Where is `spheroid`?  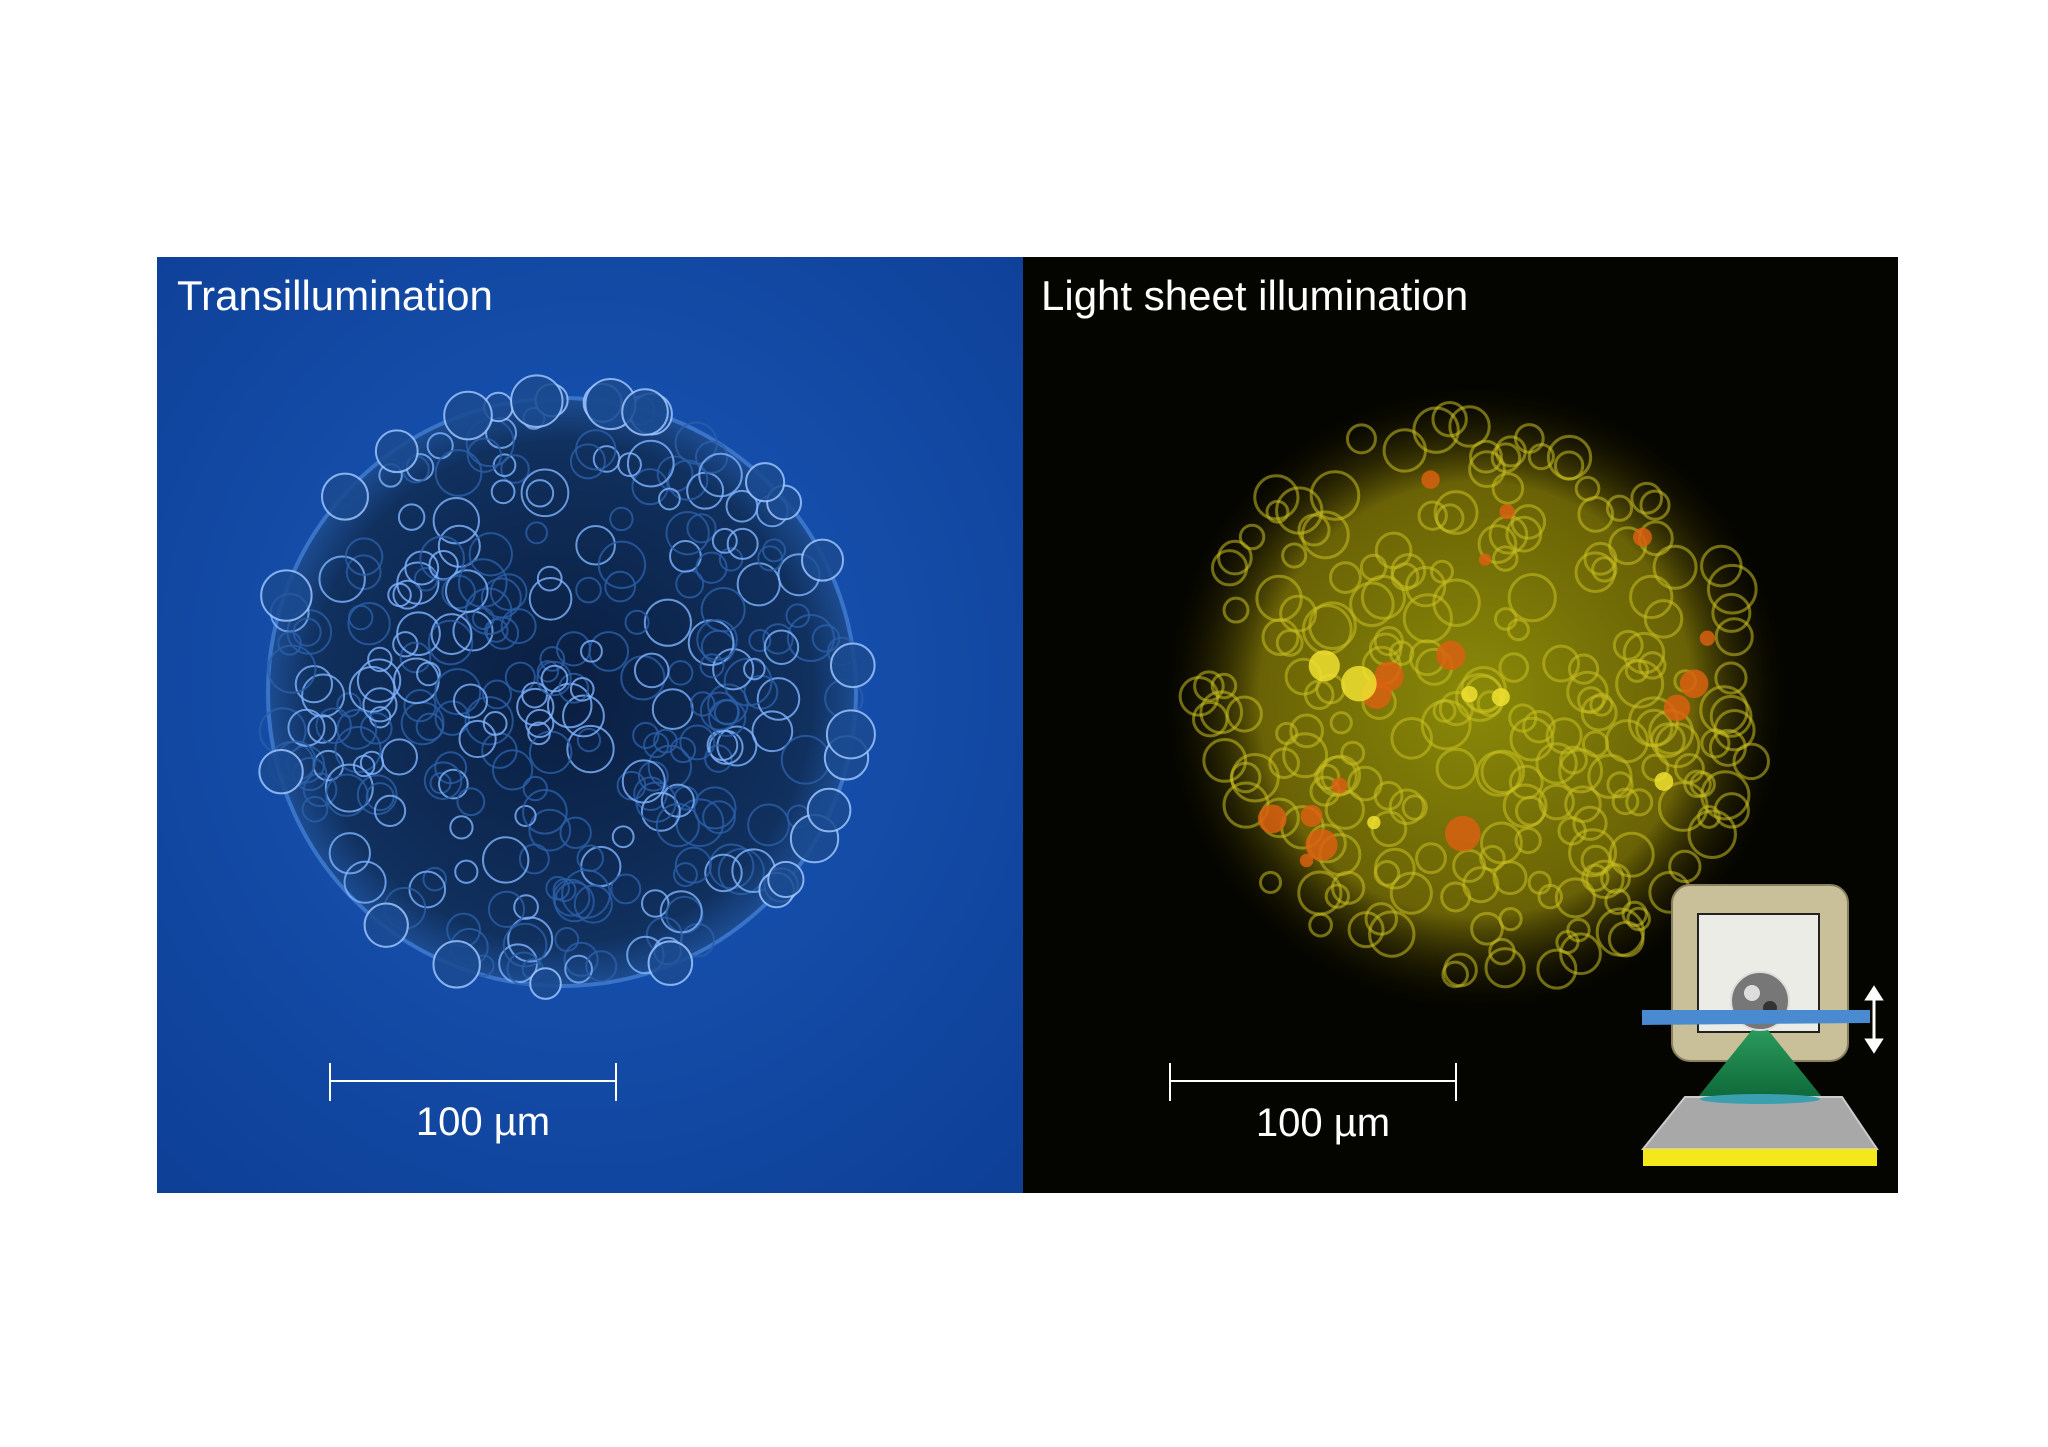 spheroid is located at coordinates (567, 687).